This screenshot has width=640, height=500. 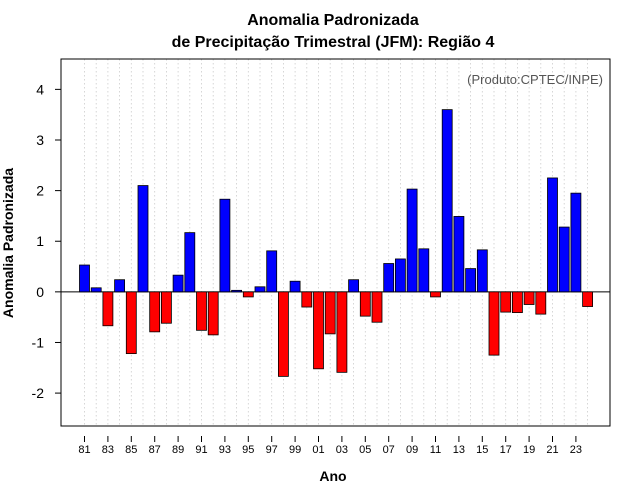 What do you see at coordinates (155, 450) in the screenshot?
I see `x-tick-label: 87` at bounding box center [155, 450].